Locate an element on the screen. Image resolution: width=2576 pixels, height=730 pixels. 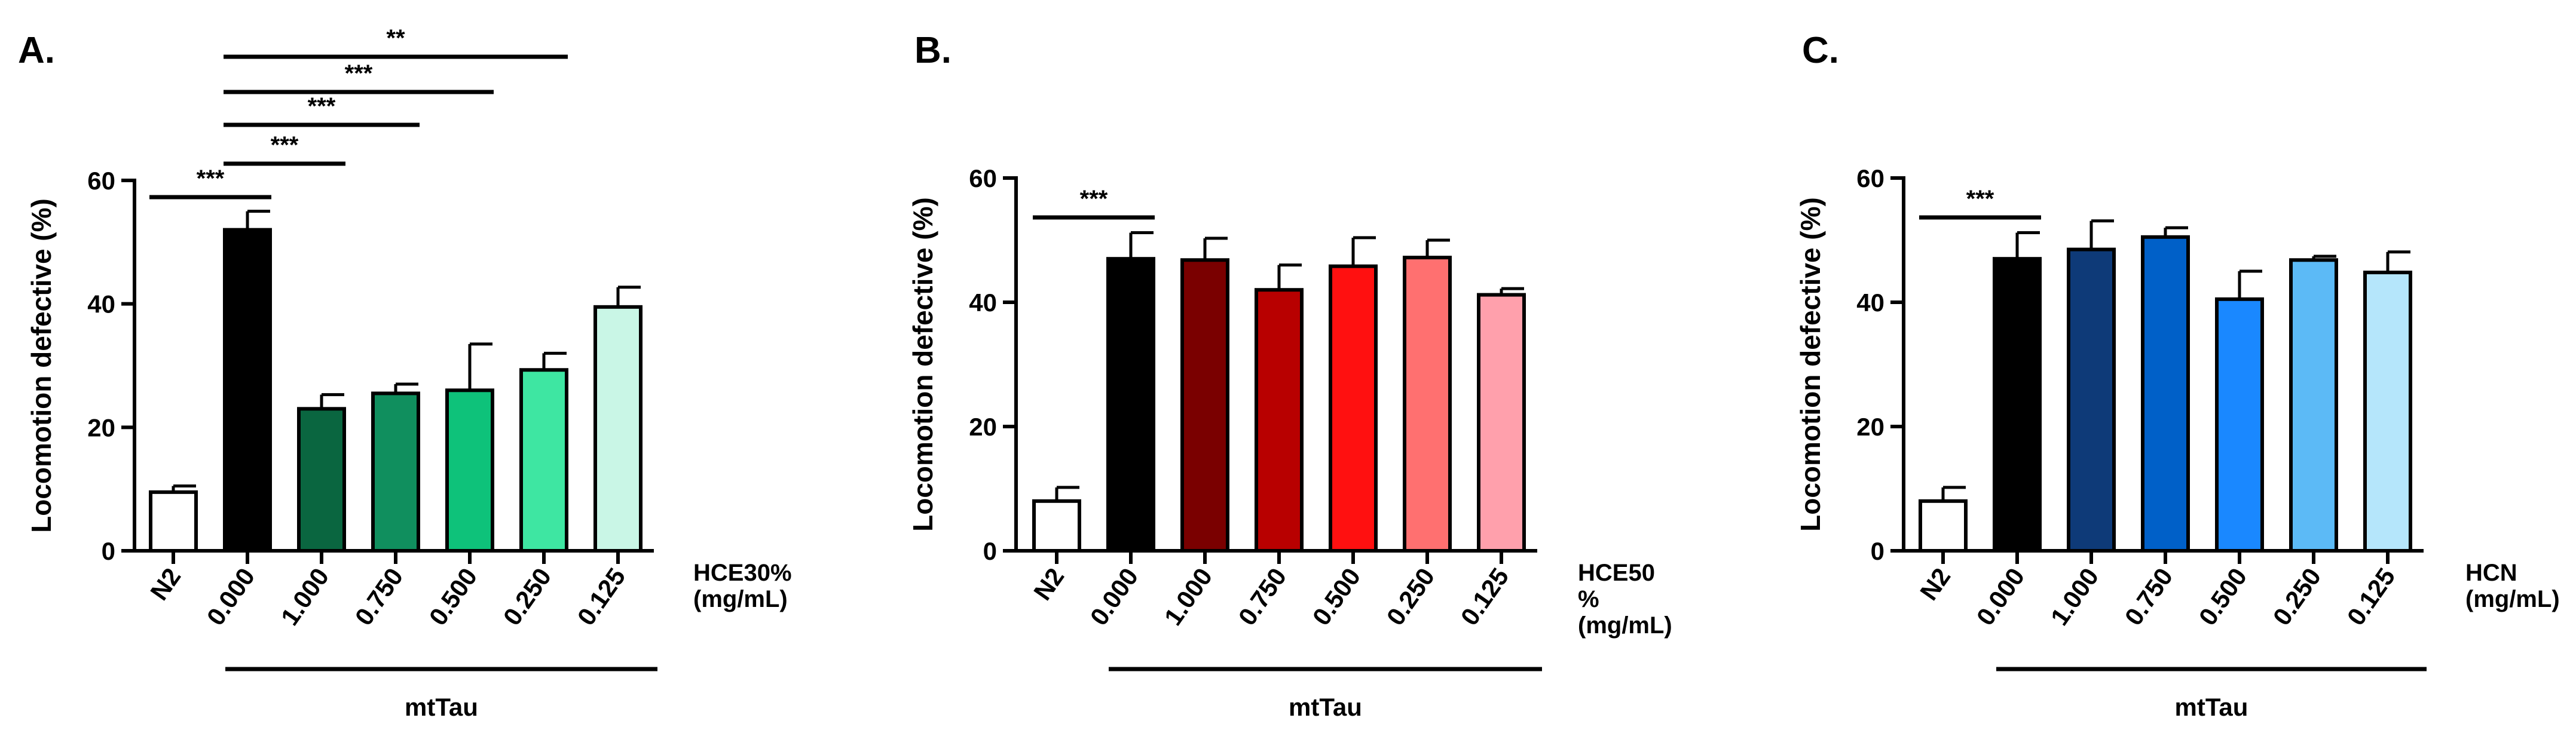
dose-label: HCN is located at coordinates (2491, 573).